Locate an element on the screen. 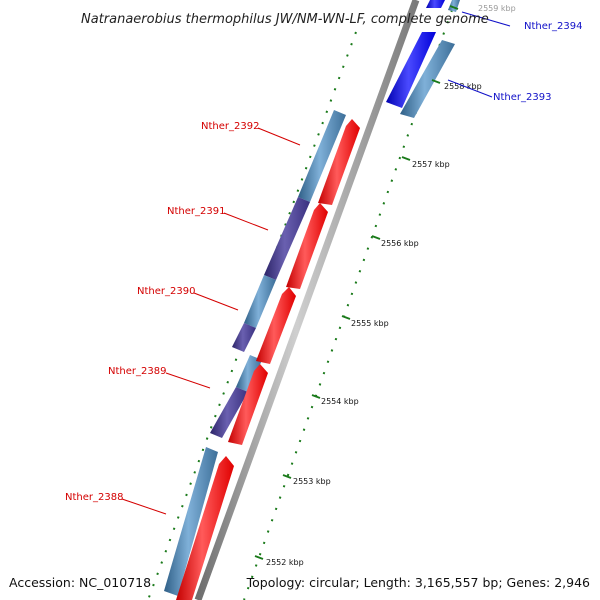  kbp-label-2558: 2558 kbp is located at coordinates (463, 86).